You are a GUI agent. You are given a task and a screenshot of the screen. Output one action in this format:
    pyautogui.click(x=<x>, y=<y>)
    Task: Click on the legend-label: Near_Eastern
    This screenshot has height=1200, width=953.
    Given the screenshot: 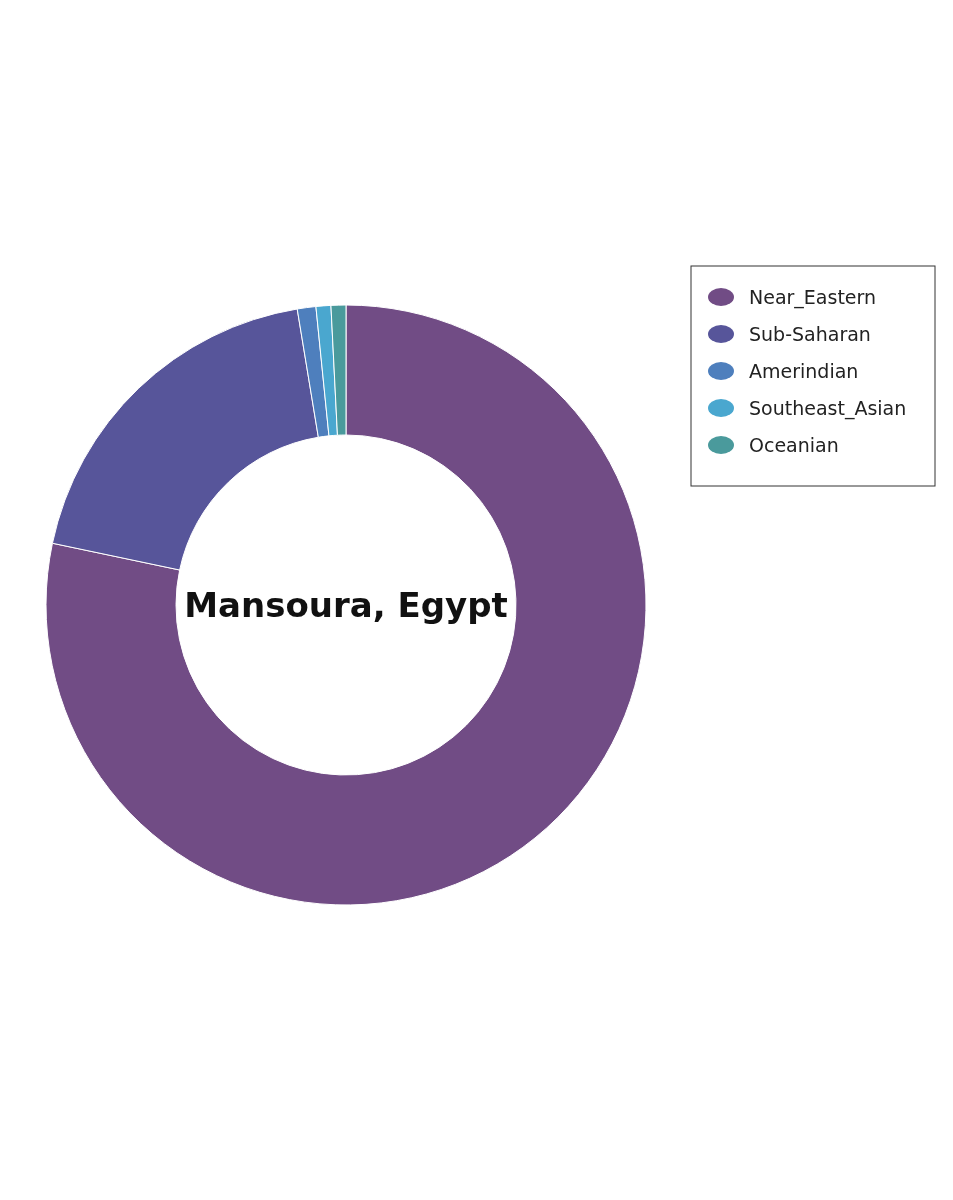 What is the action you would take?
    pyautogui.click(x=813, y=297)
    